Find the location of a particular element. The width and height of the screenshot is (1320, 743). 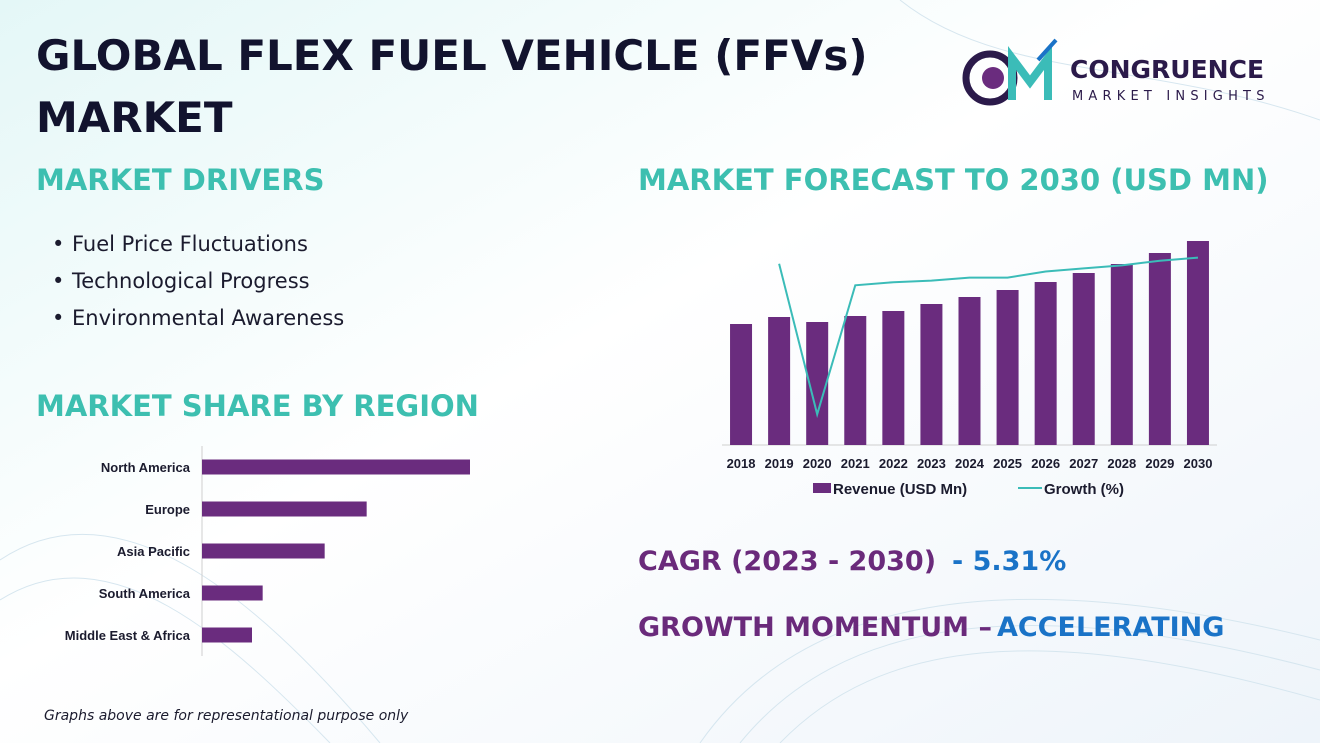

cagr-value: - 5.31% is located at coordinates (1009, 561).